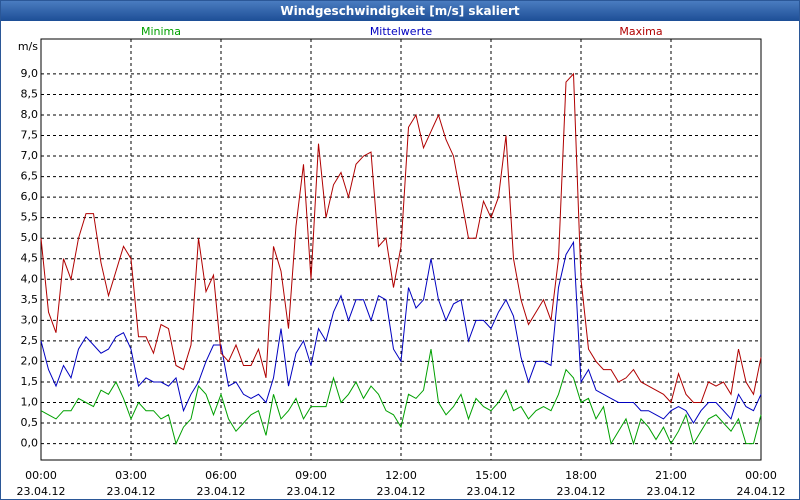 The image size is (800, 500). What do you see at coordinates (30, 237) in the screenshot?
I see `y-tick-label: 5,0` at bounding box center [30, 237].